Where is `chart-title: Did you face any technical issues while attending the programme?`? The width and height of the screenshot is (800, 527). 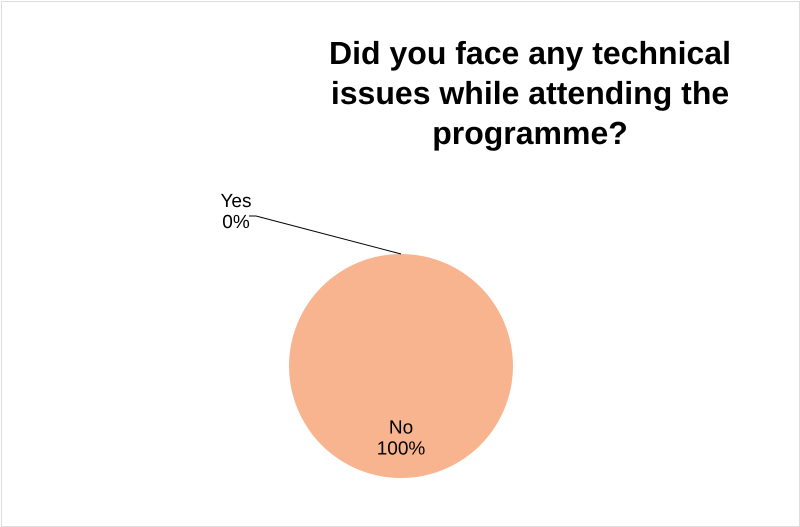
chart-title: Did you face any technical issues while attending the programme? is located at coordinates (530, 93).